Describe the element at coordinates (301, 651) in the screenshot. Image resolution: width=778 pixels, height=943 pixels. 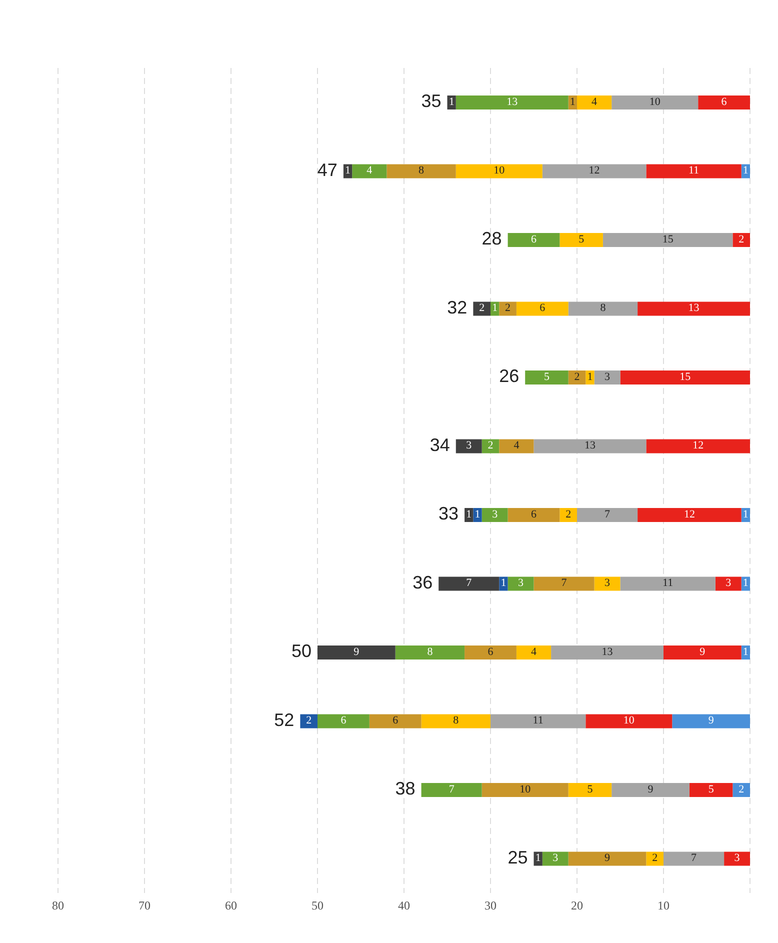
I see `total-label: 50` at that location.